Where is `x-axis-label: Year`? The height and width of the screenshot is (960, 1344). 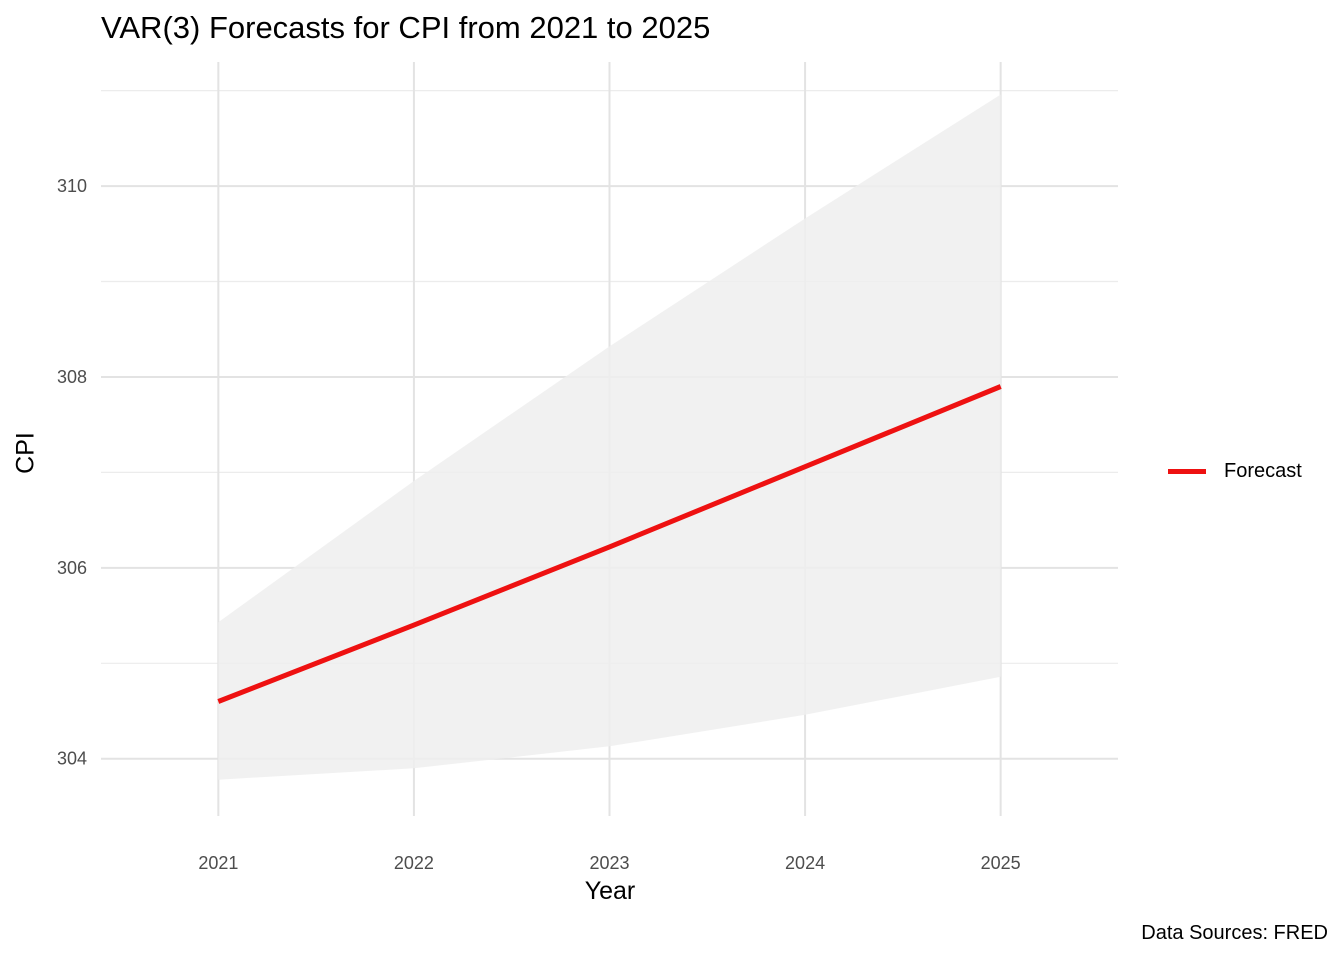
x-axis-label: Year is located at coordinates (610, 891).